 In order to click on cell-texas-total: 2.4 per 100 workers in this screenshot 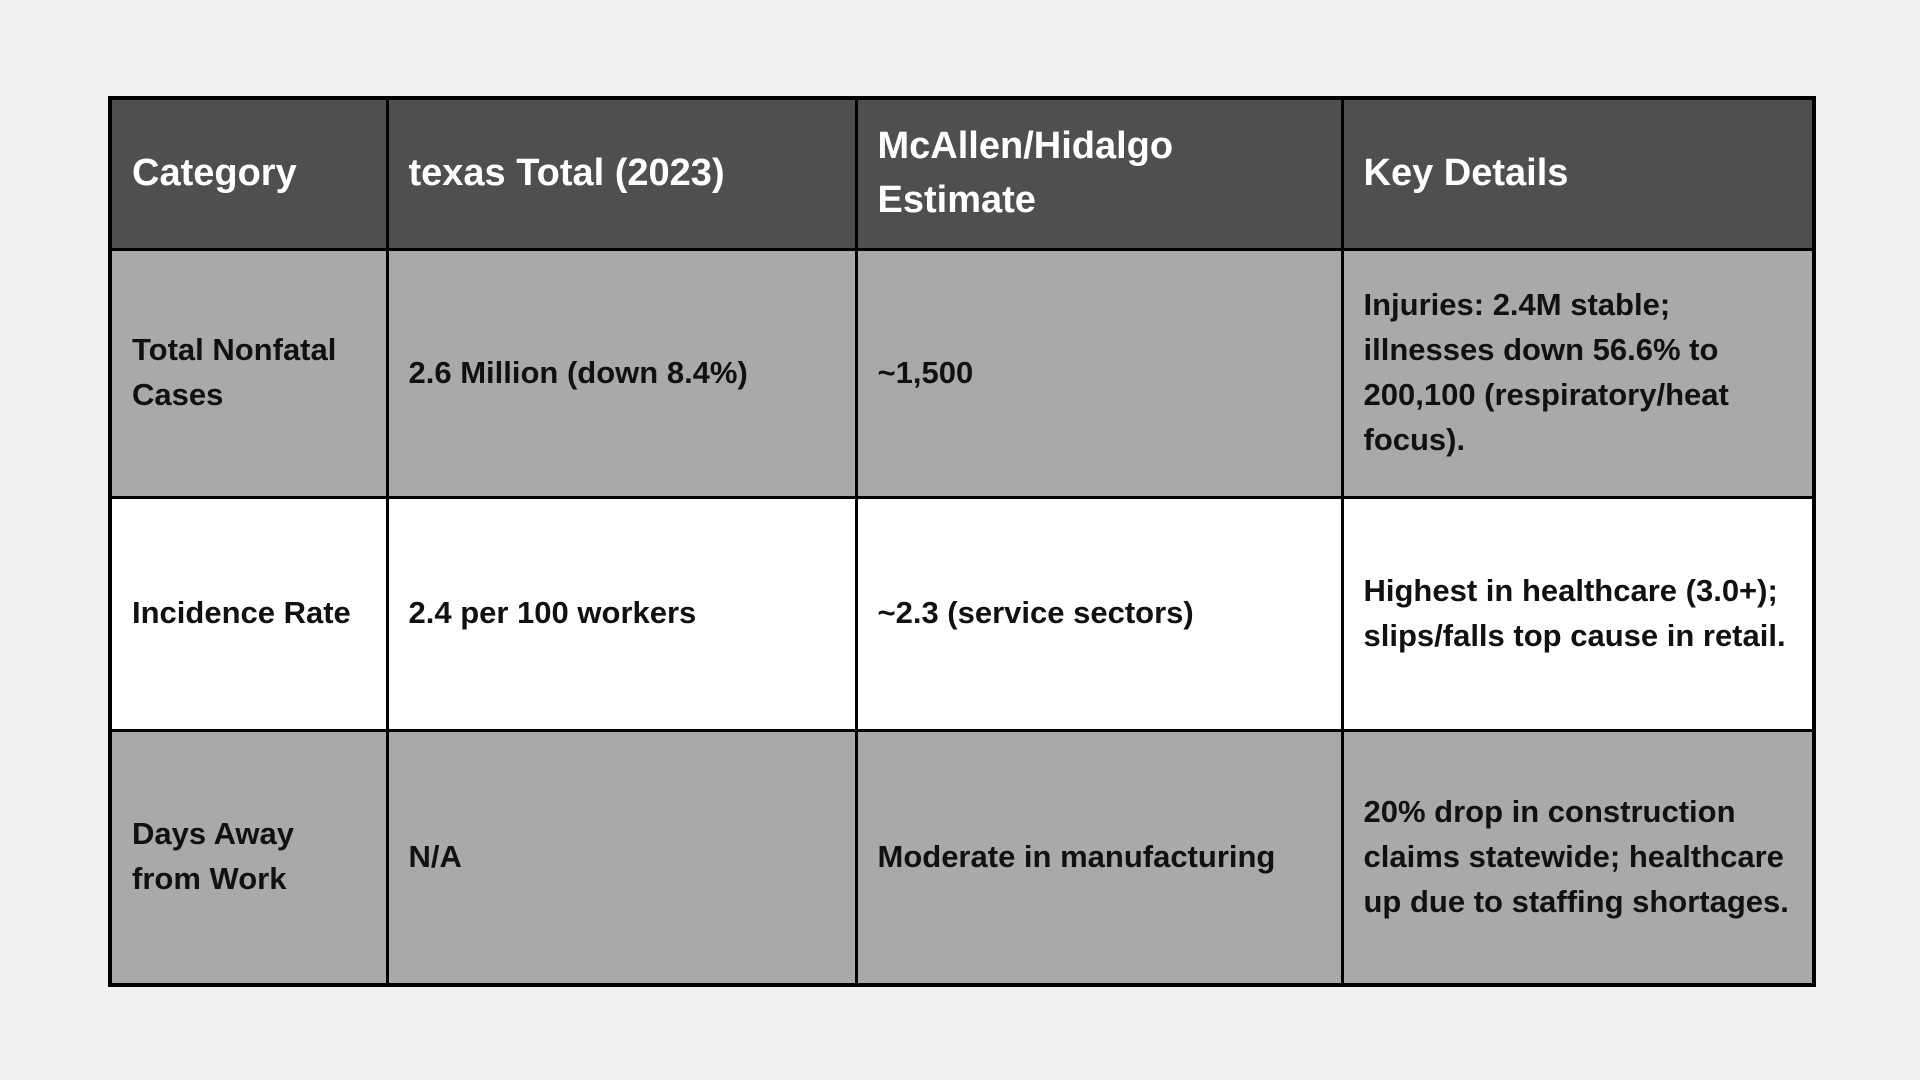, I will do `click(621, 613)`.